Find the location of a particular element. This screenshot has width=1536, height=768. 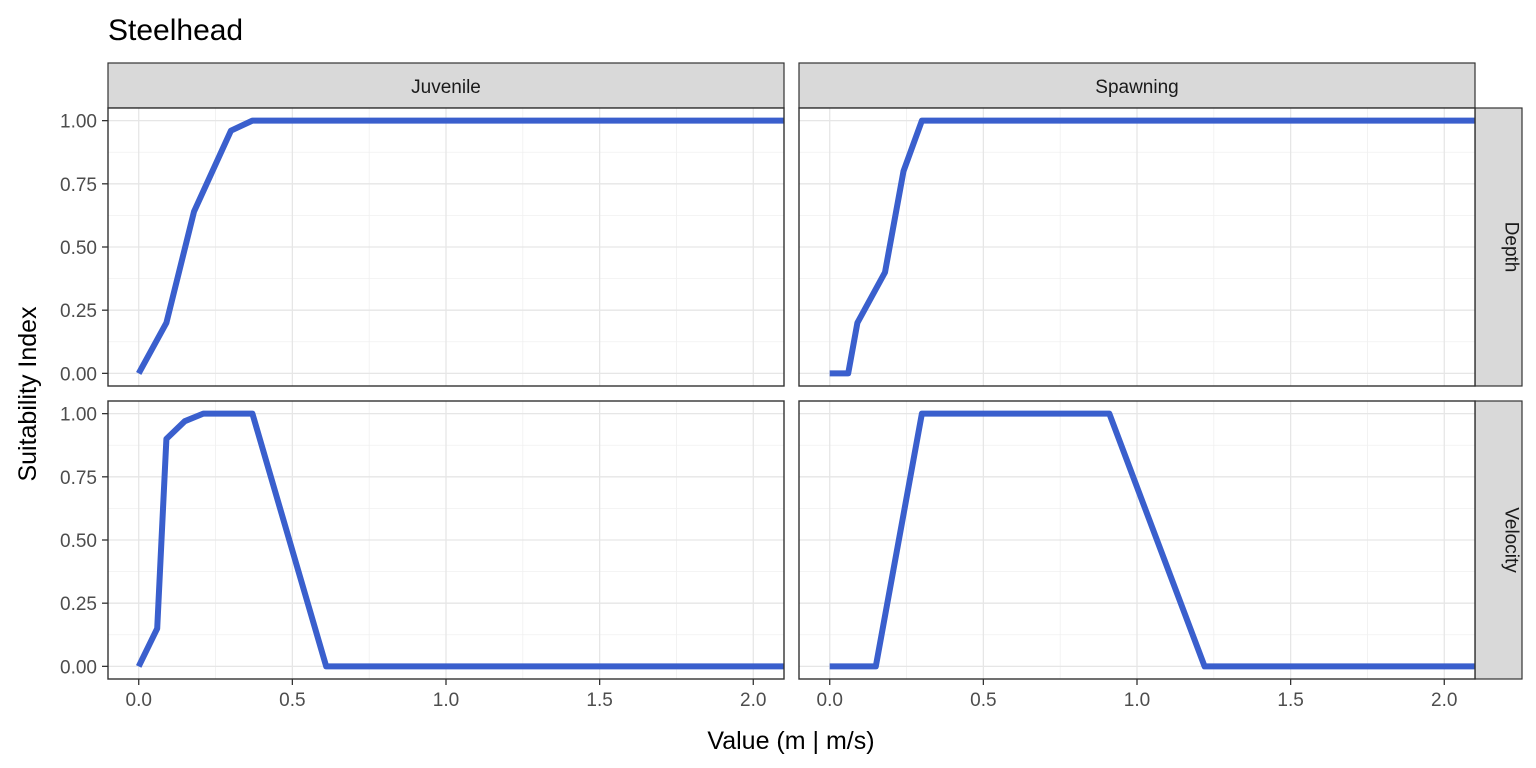

strip-label: Depth is located at coordinates (1511, 247).